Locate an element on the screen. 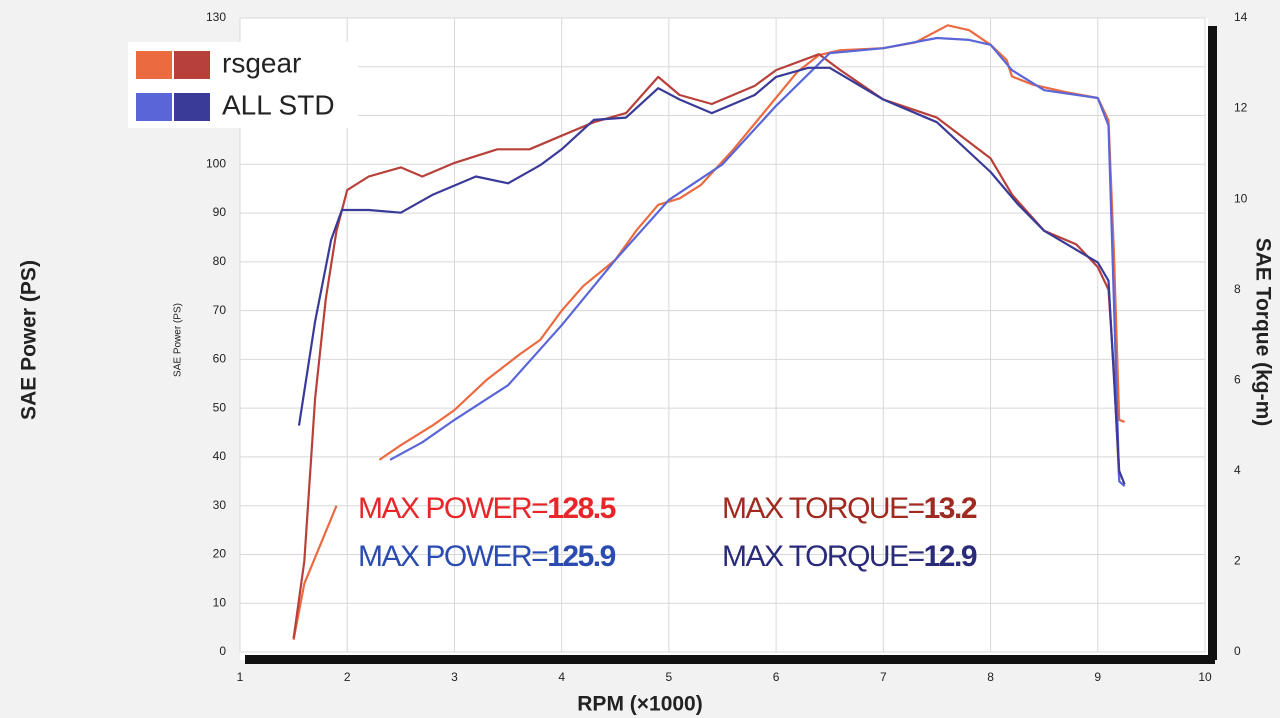 The height and width of the screenshot is (718, 1280). x-tick-label: 10 is located at coordinates (1205, 677).